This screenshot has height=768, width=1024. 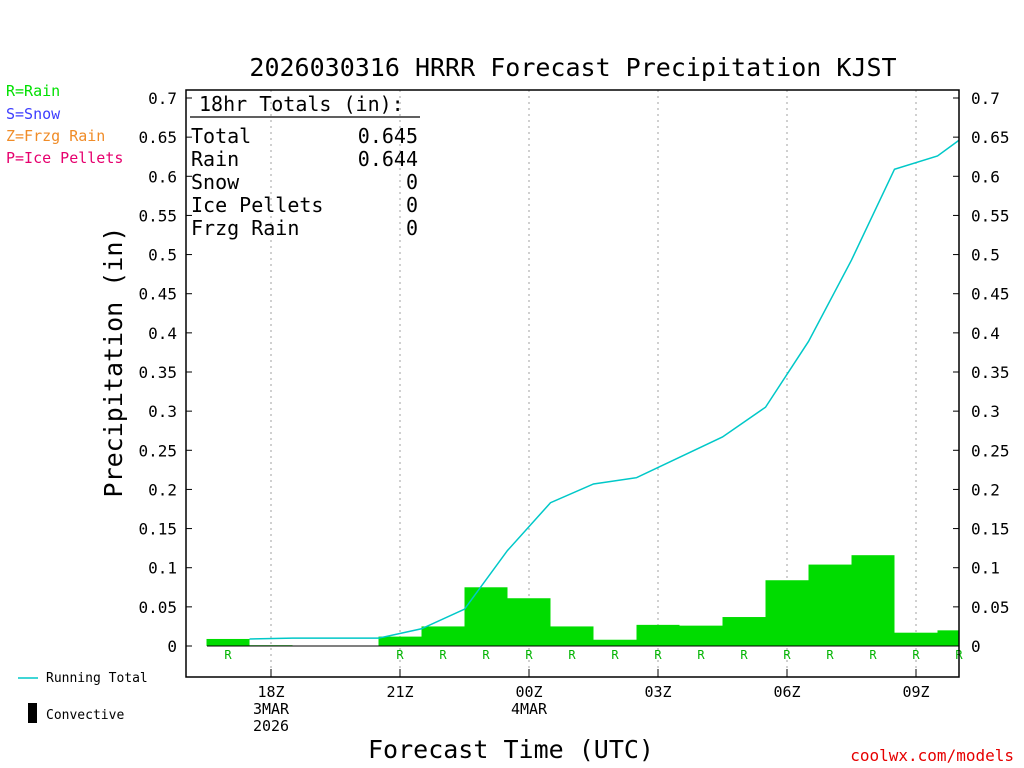 I want to click on y-tick-label-left: 0, so click(x=172, y=646).